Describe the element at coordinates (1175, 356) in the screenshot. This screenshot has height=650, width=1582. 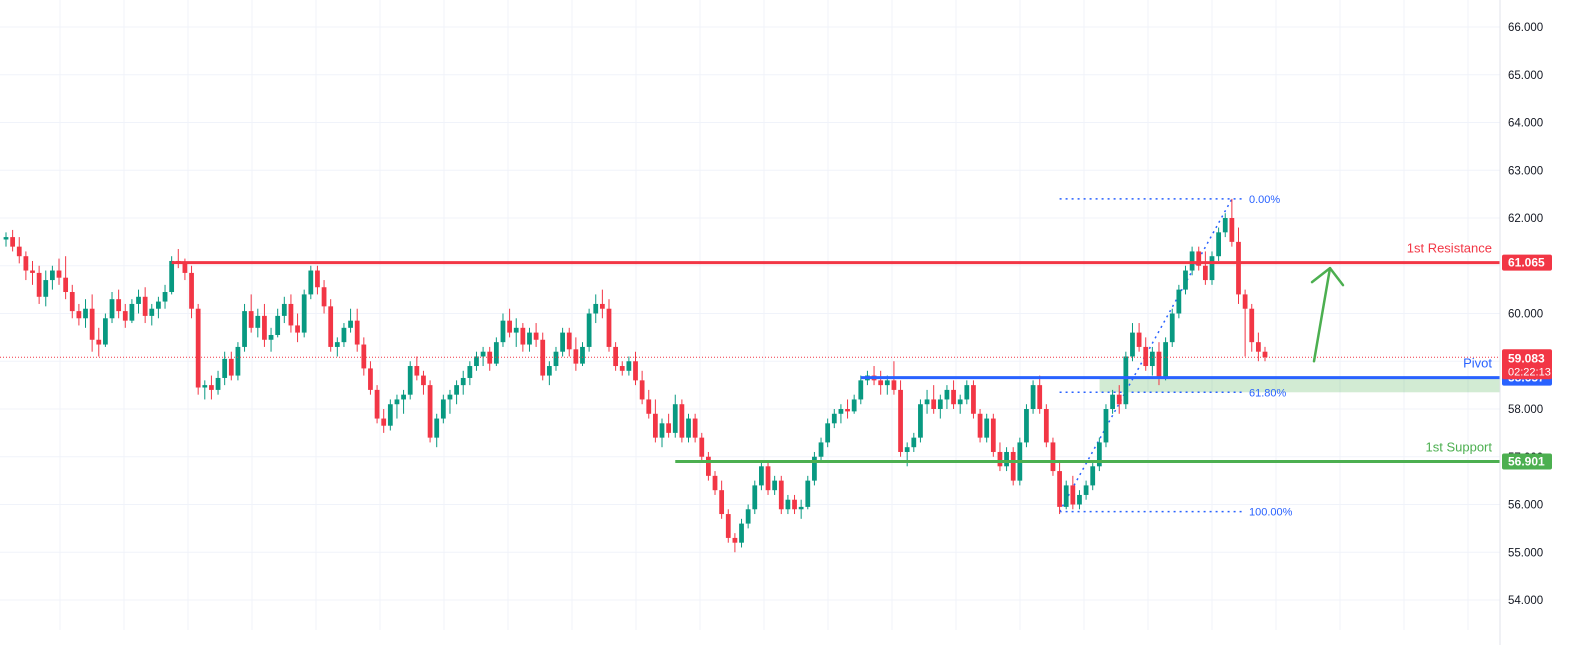
I see `fibonacci-retracement: 0.00% 61.80% 100.00%` at that location.